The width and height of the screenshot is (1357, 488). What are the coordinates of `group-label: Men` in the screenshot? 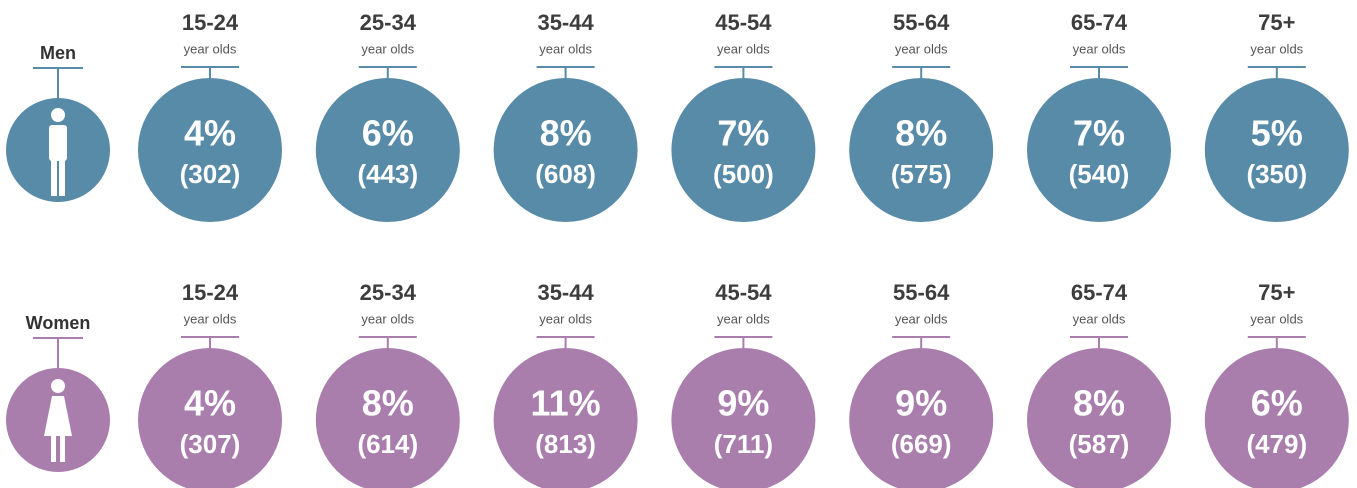 It's located at (58, 53).